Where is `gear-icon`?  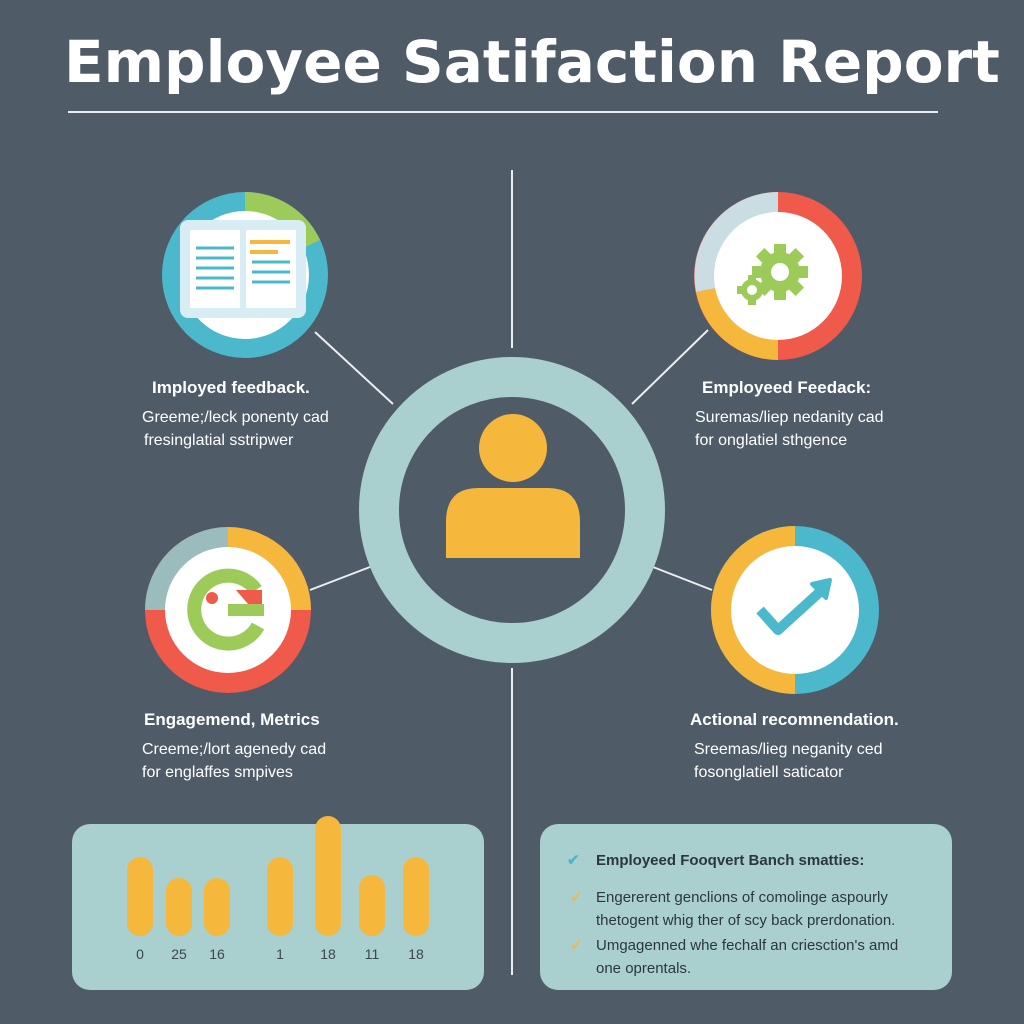 gear-icon is located at coordinates (772, 274).